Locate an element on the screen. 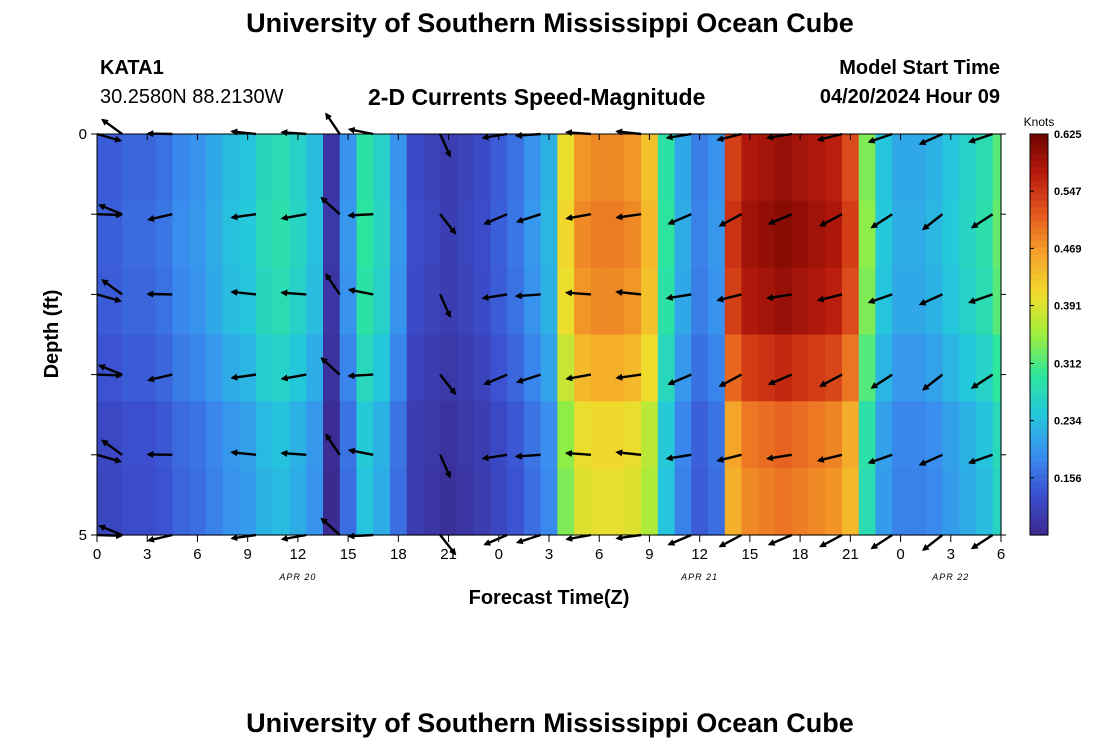 The image size is (1100, 750). colorbar-tick-label: 0.234 is located at coordinates (1068, 422).